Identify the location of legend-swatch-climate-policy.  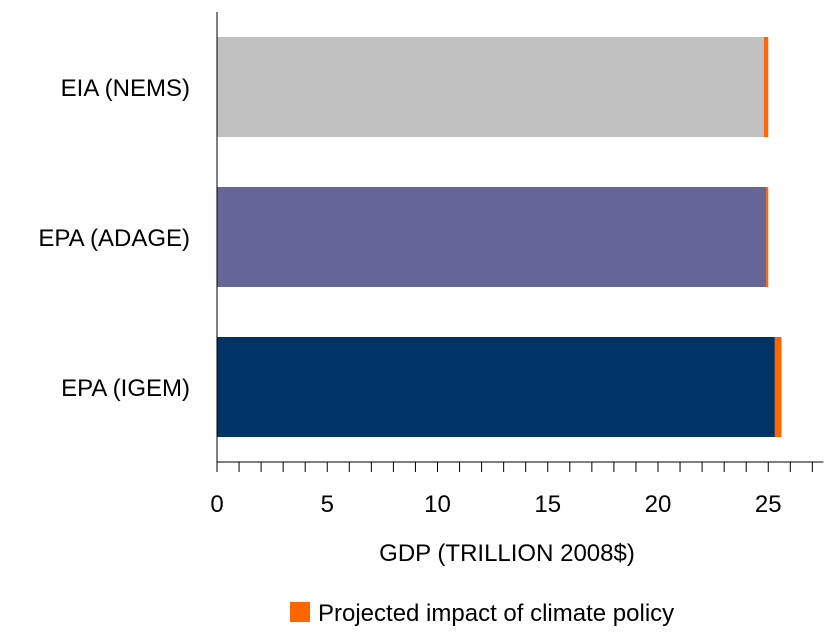
(300, 612).